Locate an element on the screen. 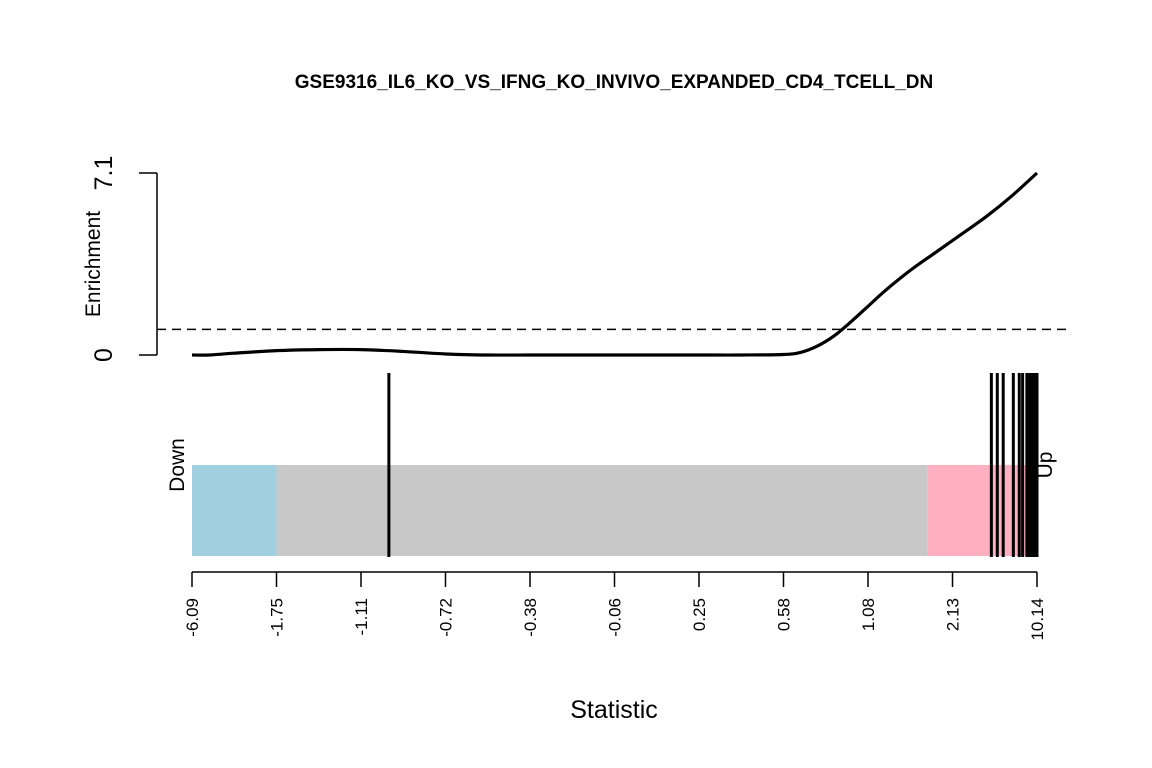  x-tick-label: -1.75 is located at coordinates (277, 617).